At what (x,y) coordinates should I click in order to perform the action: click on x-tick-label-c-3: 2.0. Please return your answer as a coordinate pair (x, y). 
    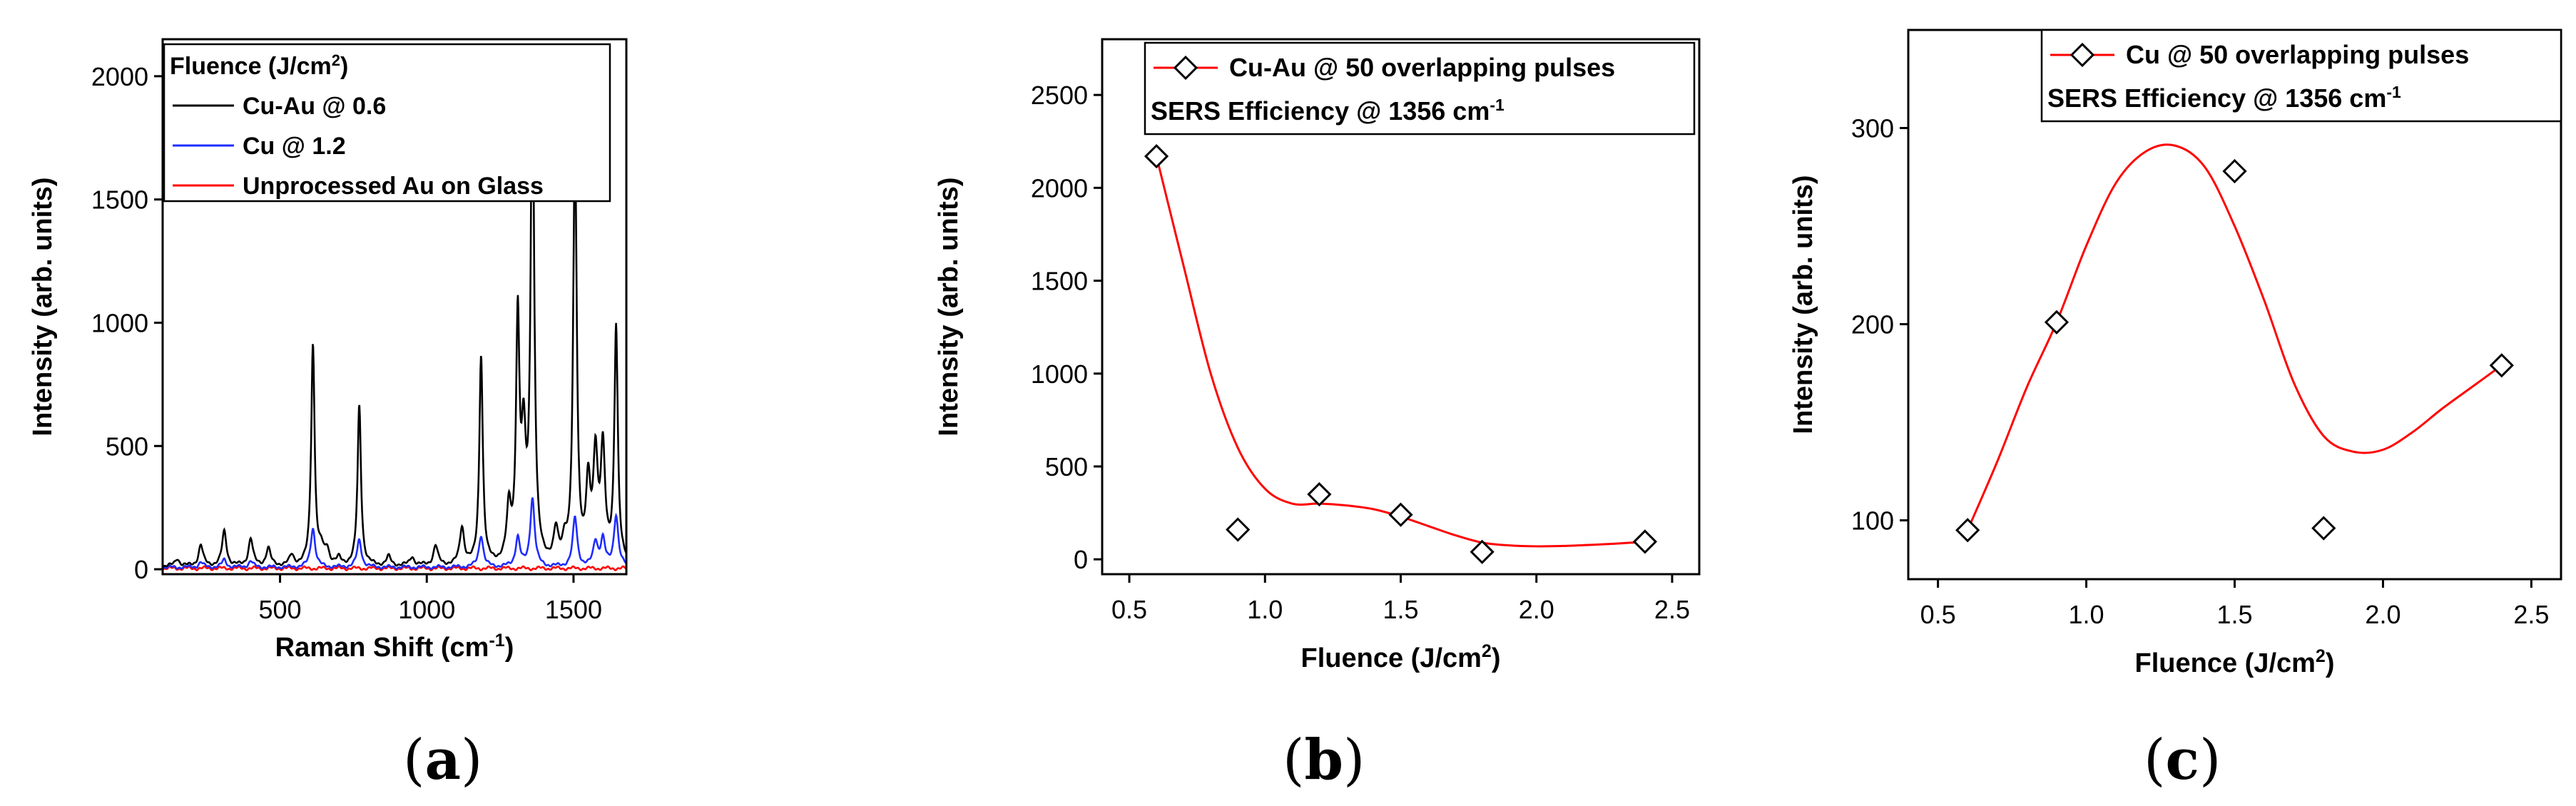
    Looking at the image, I should click on (2383, 614).